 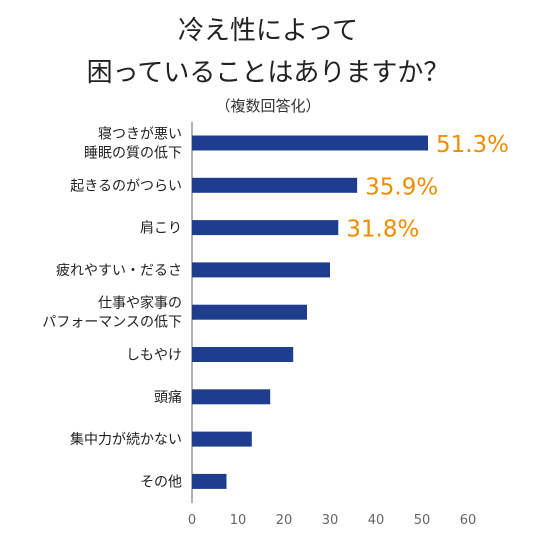 What do you see at coordinates (382, 230) in the screenshot?
I see `data-label-3: 31.8%` at bounding box center [382, 230].